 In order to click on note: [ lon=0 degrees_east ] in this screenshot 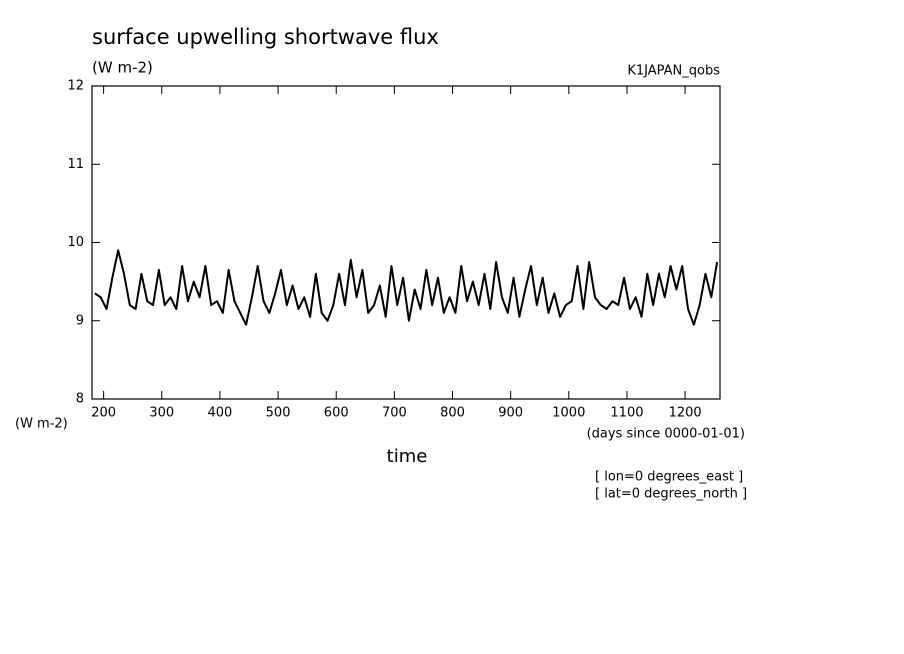, I will do `click(669, 477)`.